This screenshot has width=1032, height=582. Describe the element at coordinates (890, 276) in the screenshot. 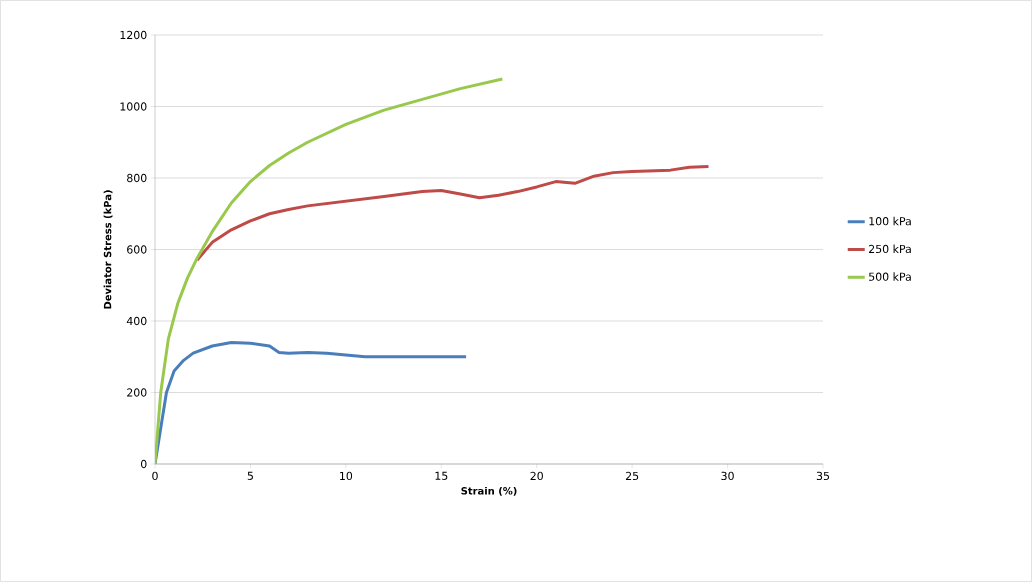

I see `legend-label: 500 kPa` at that location.